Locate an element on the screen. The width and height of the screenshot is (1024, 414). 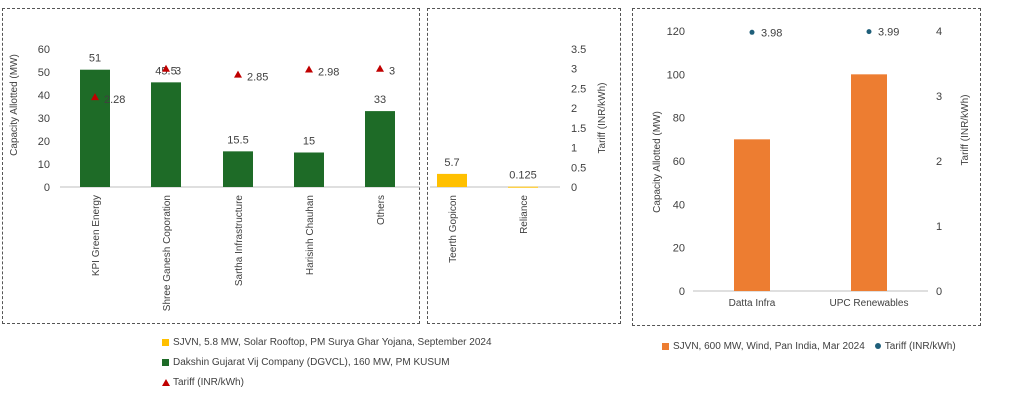
chart1-ylabel: Capacity Allotted (MW) is located at coordinates (14, 105).